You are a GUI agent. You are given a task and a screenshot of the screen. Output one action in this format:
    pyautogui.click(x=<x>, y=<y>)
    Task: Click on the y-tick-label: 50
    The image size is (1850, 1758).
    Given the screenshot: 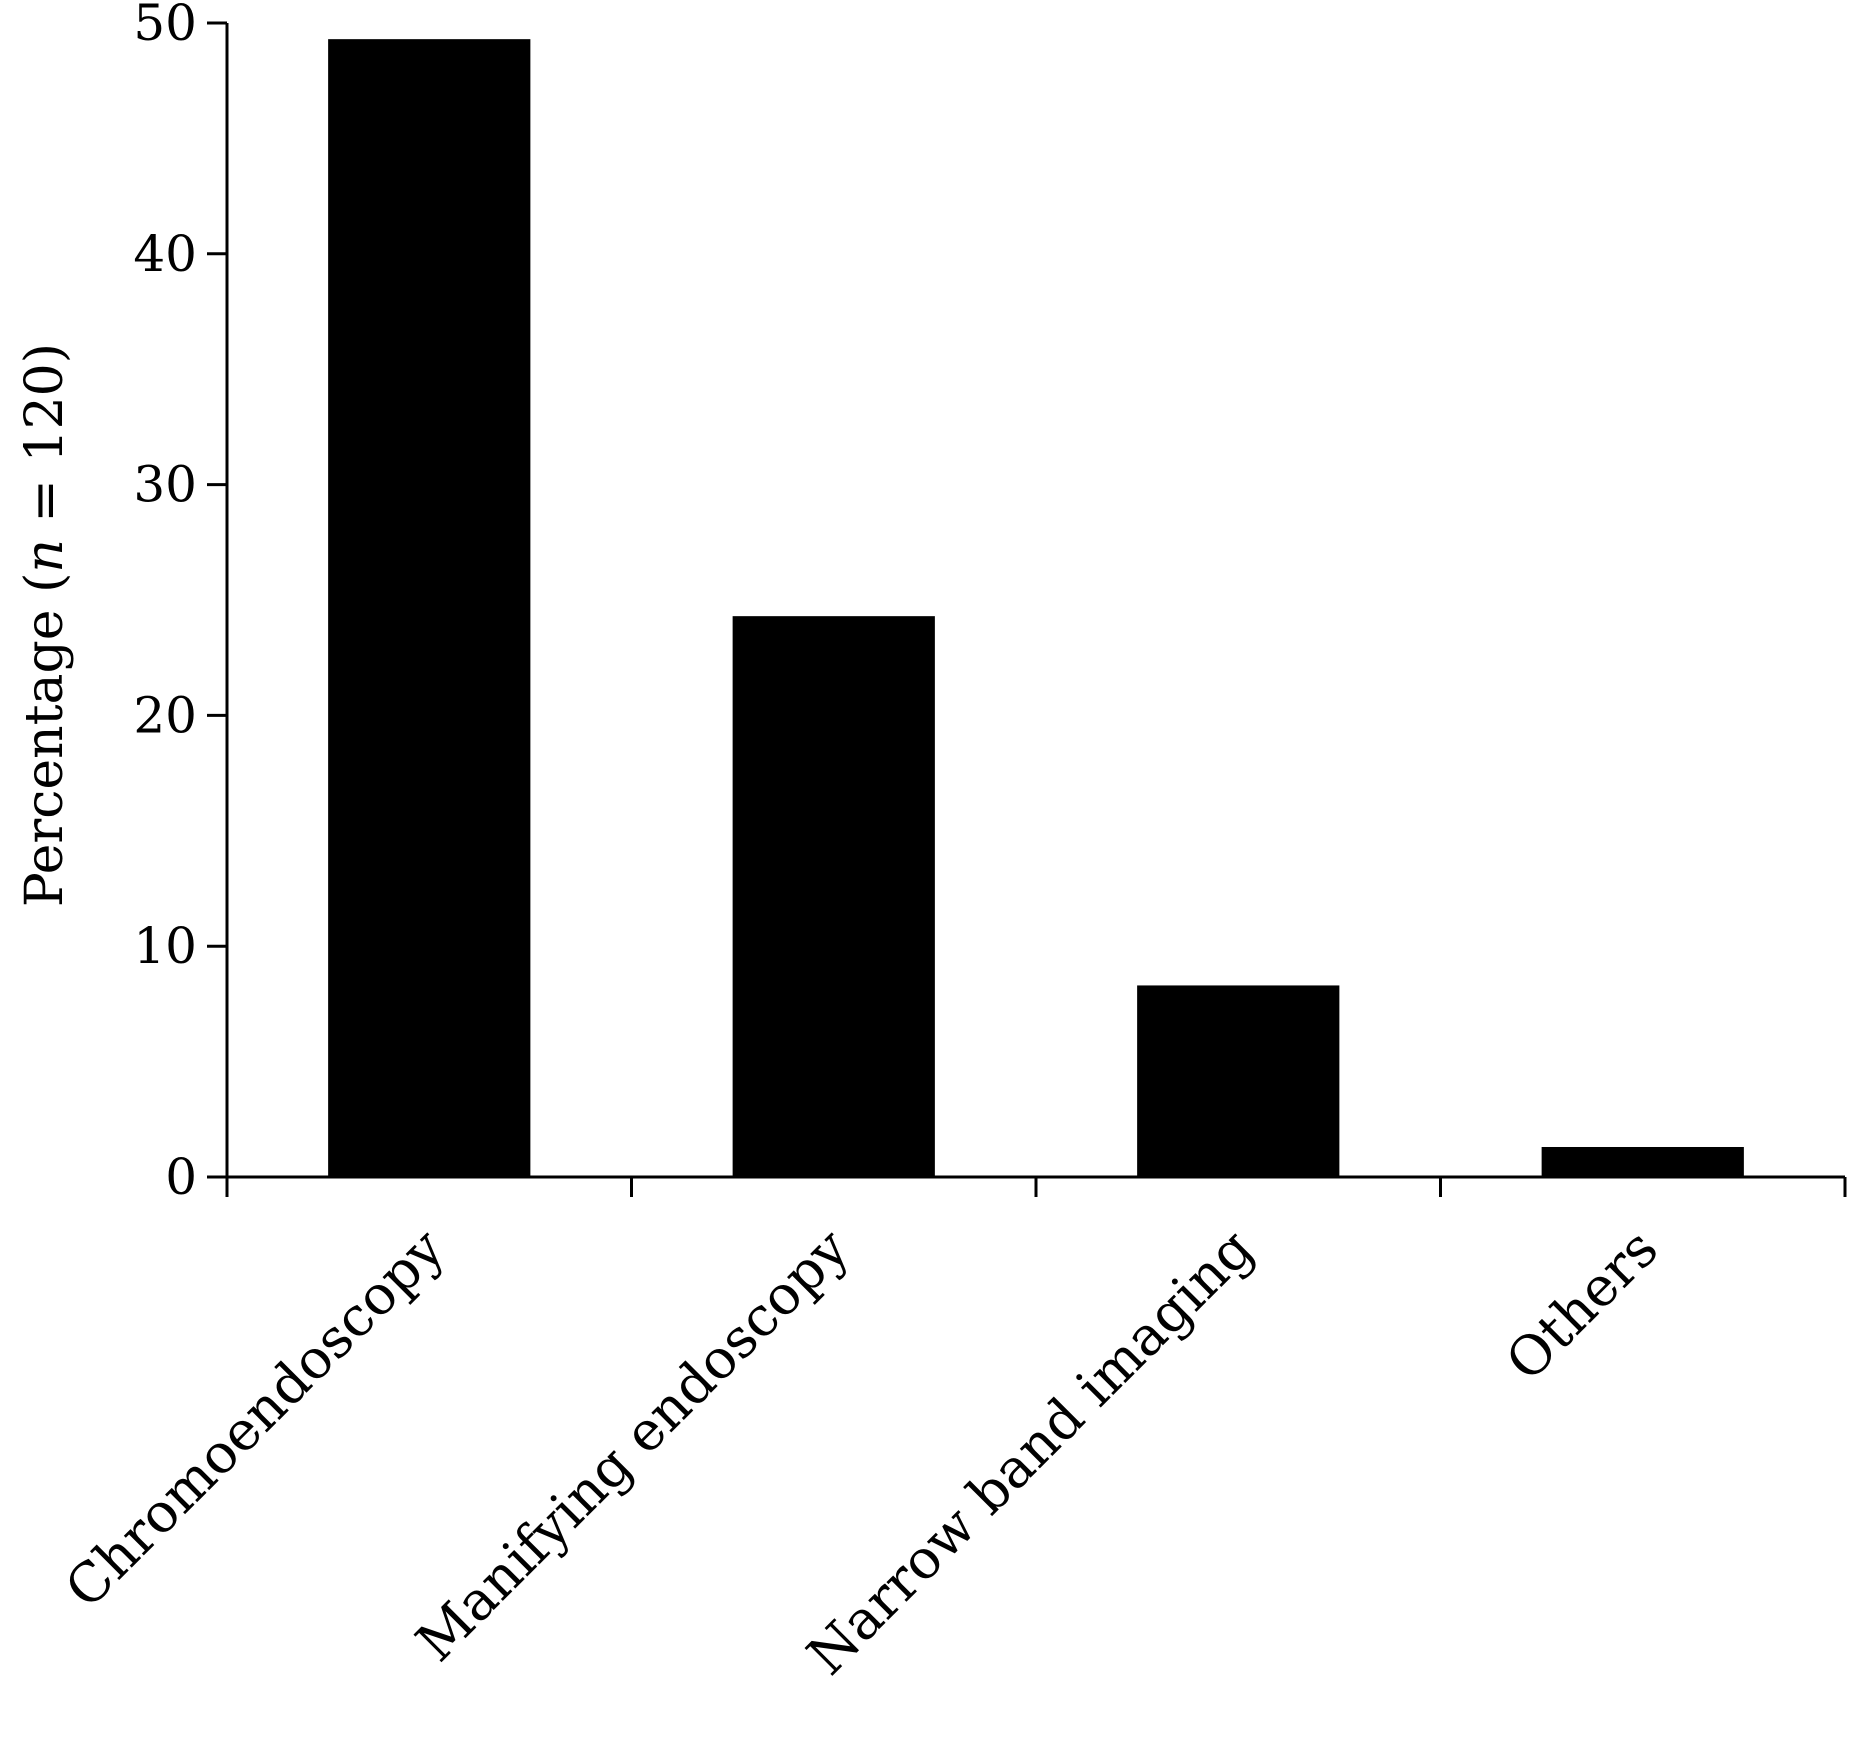 What is the action you would take?
    pyautogui.click(x=165, y=26)
    